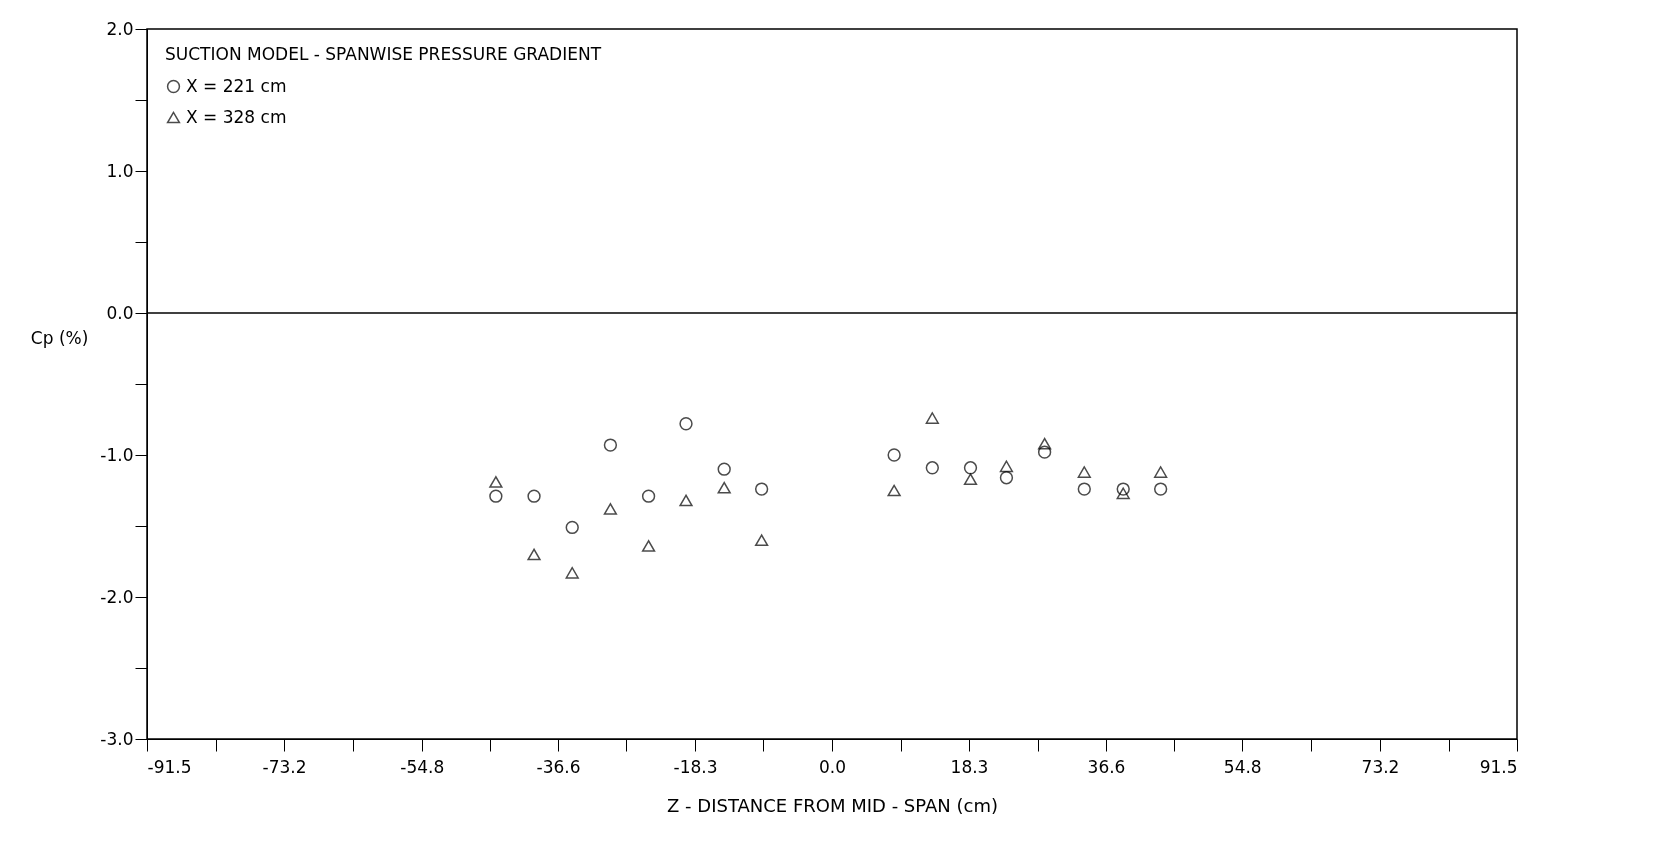 The image size is (1661, 853). What do you see at coordinates (1106, 766) in the screenshot?
I see `x-tick-label: 36.6` at bounding box center [1106, 766].